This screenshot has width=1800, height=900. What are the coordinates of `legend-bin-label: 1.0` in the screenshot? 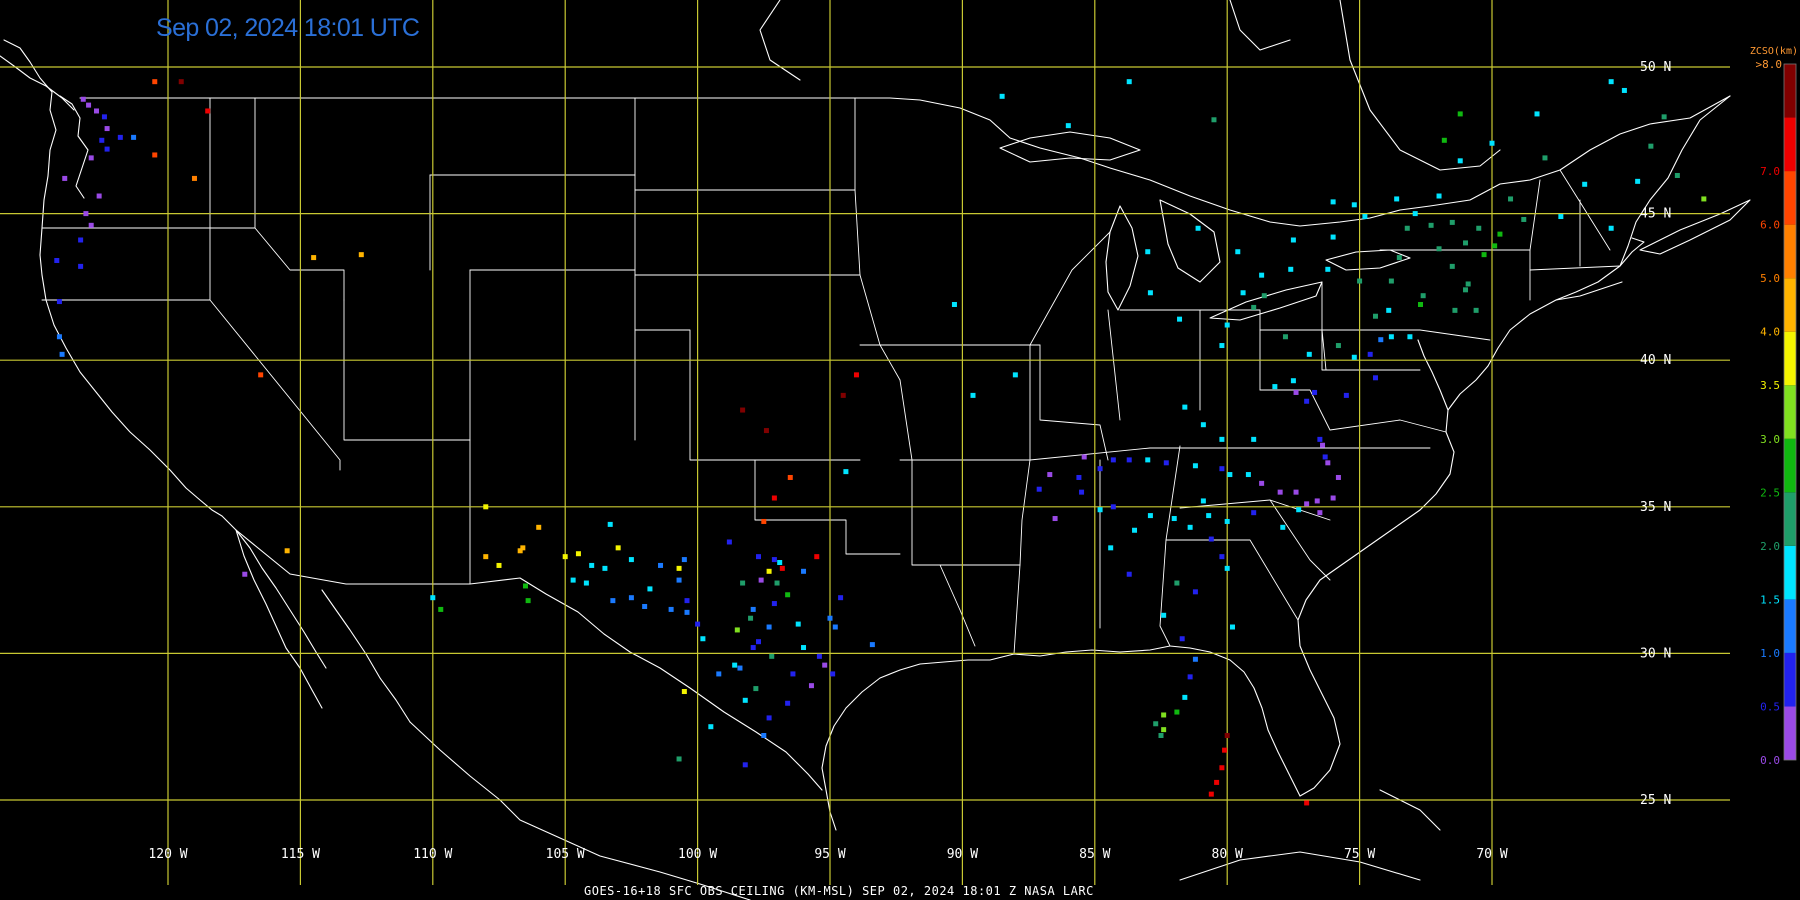 It's located at (1770, 653).